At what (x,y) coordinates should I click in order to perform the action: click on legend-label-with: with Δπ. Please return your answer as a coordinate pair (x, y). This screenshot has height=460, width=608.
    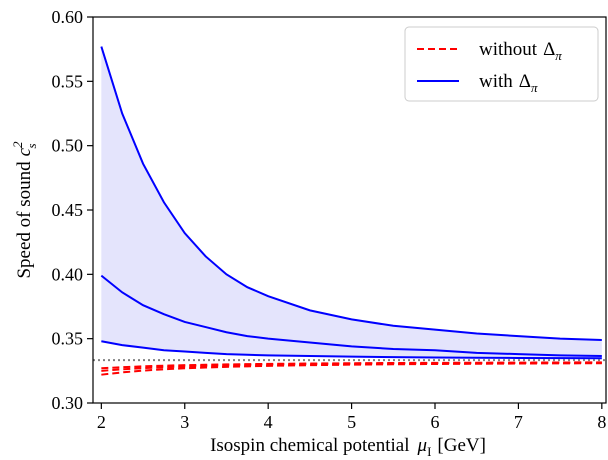
    Looking at the image, I should click on (508, 83).